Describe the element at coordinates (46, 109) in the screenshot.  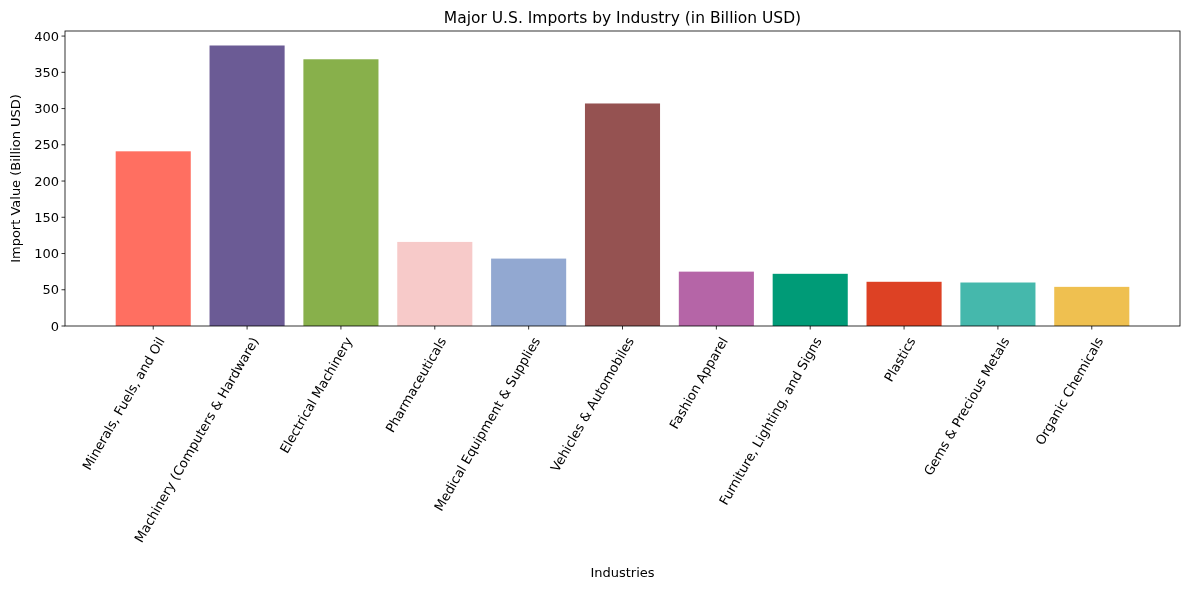
I see `y-tick-label: 300` at that location.